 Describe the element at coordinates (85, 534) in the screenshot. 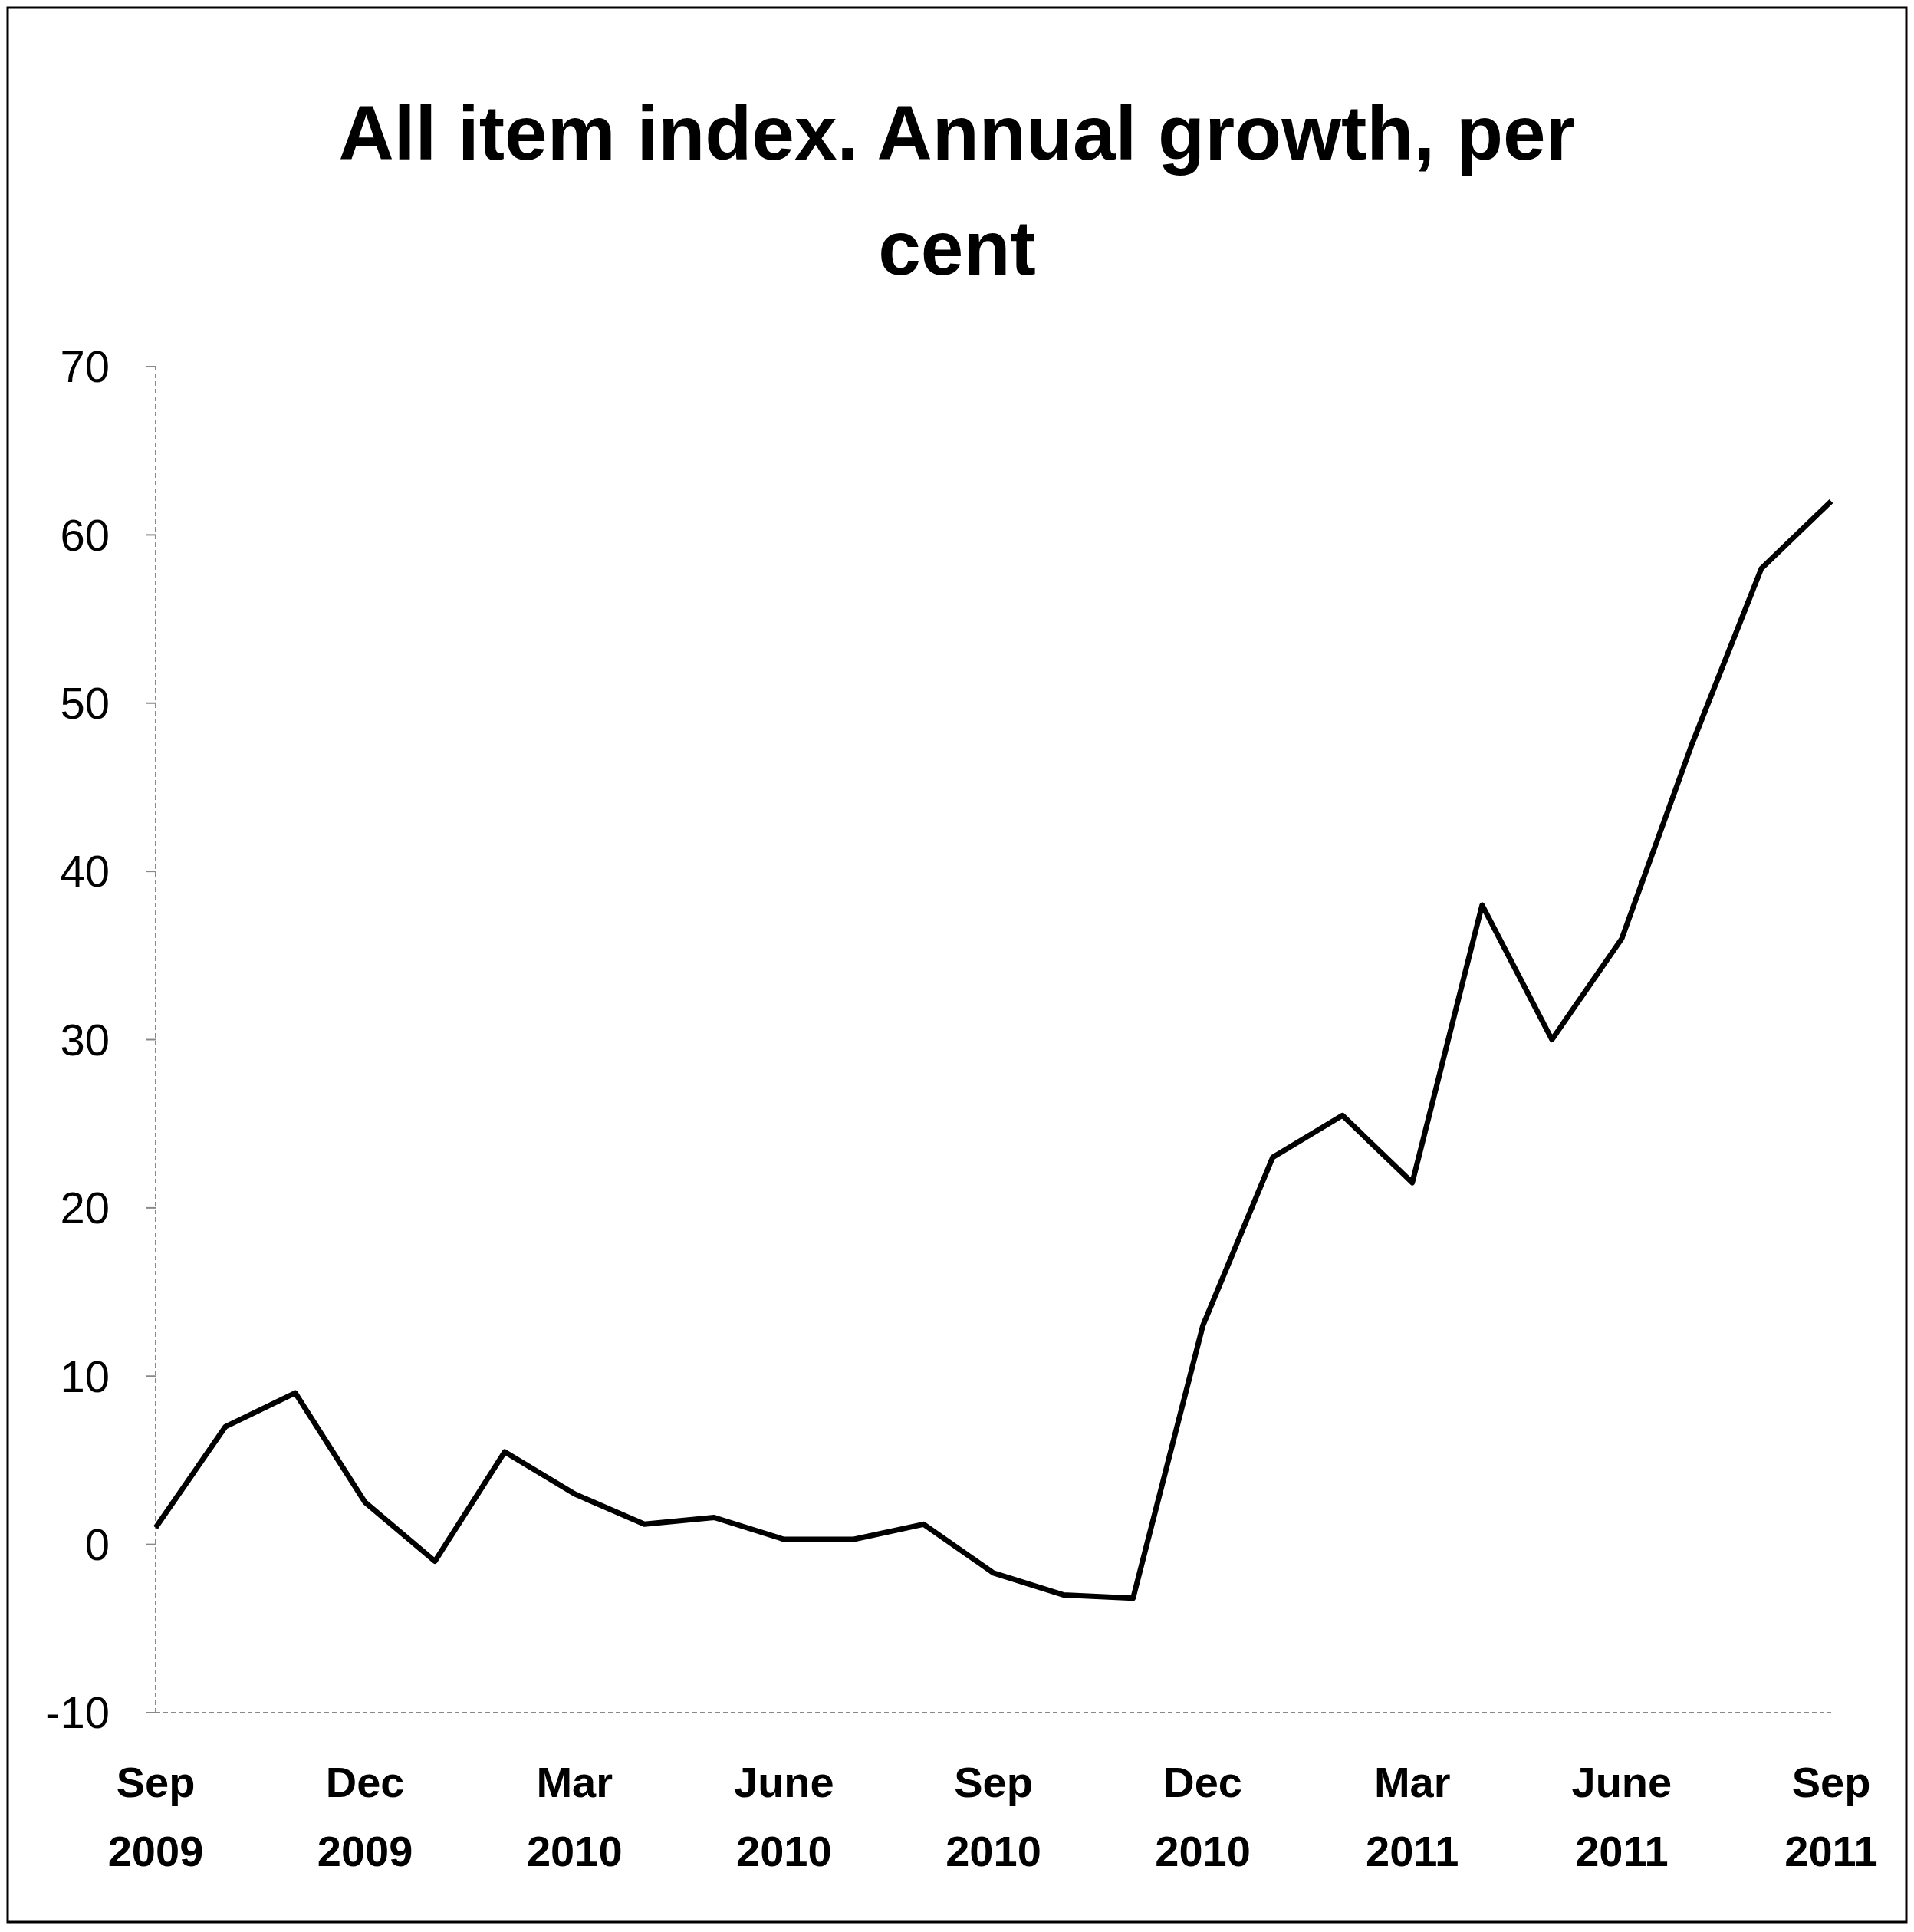

I see `y-tick-label: 60` at that location.